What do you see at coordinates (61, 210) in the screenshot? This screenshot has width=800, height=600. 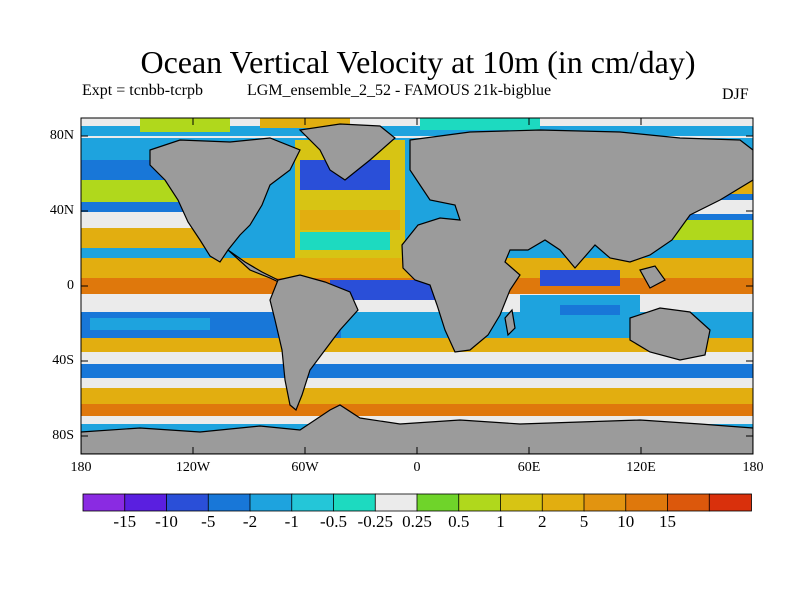 I see `lat-label-40n: 40N` at bounding box center [61, 210].